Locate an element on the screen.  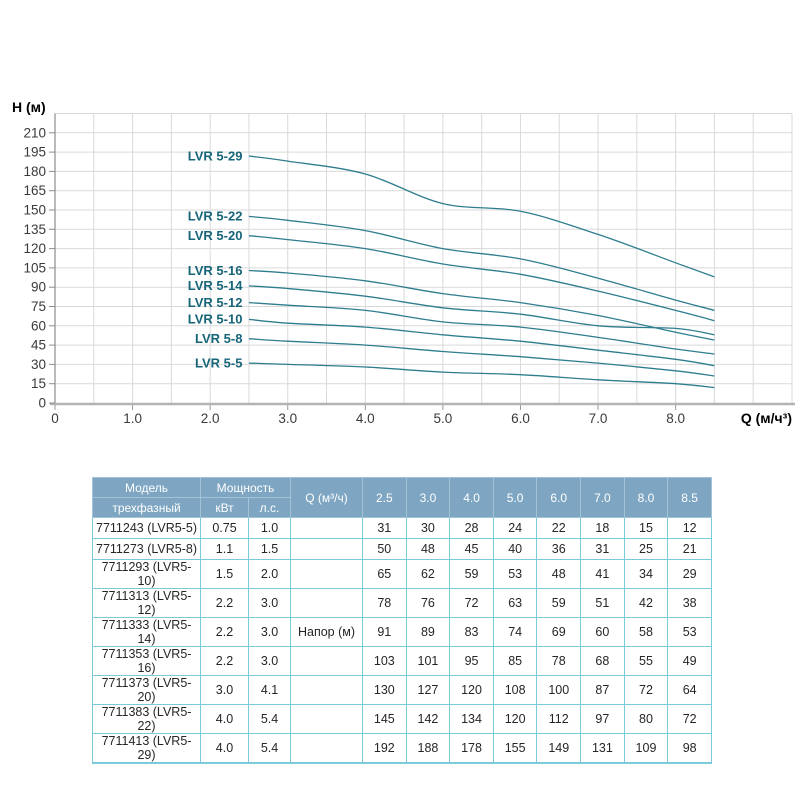
head-value-cell: 83 is located at coordinates (471, 632).